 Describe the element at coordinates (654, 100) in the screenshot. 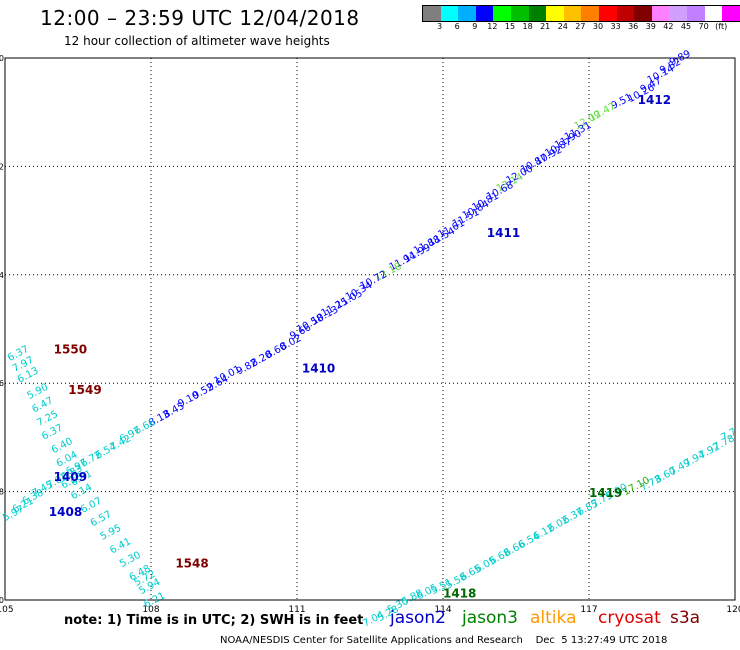

I see `pass-number-label: 1412` at that location.